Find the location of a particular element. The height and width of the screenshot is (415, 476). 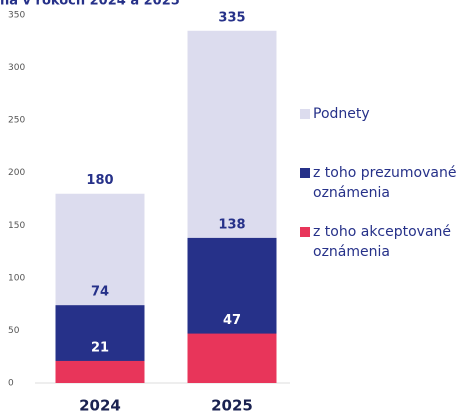

data-label: 21 is located at coordinates (100, 347).